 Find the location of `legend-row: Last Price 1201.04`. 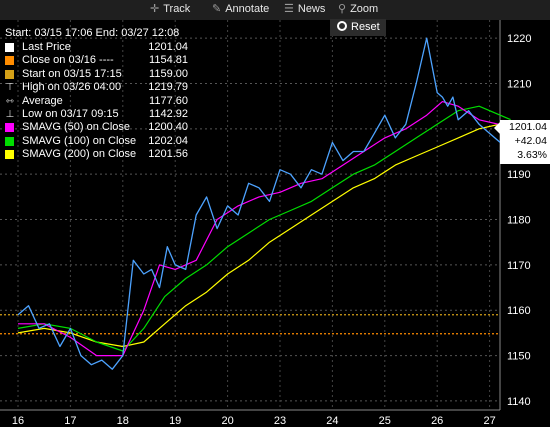

legend-row: Last Price 1201.04 is located at coordinates (96, 47).